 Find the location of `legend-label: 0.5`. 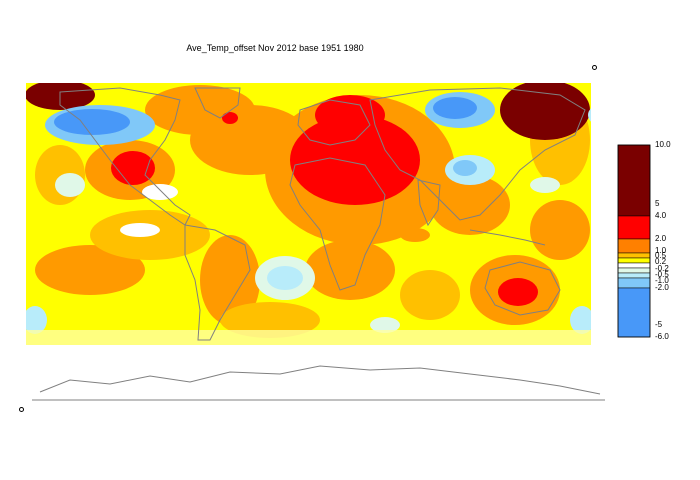

legend-label: 0.5 is located at coordinates (661, 255).